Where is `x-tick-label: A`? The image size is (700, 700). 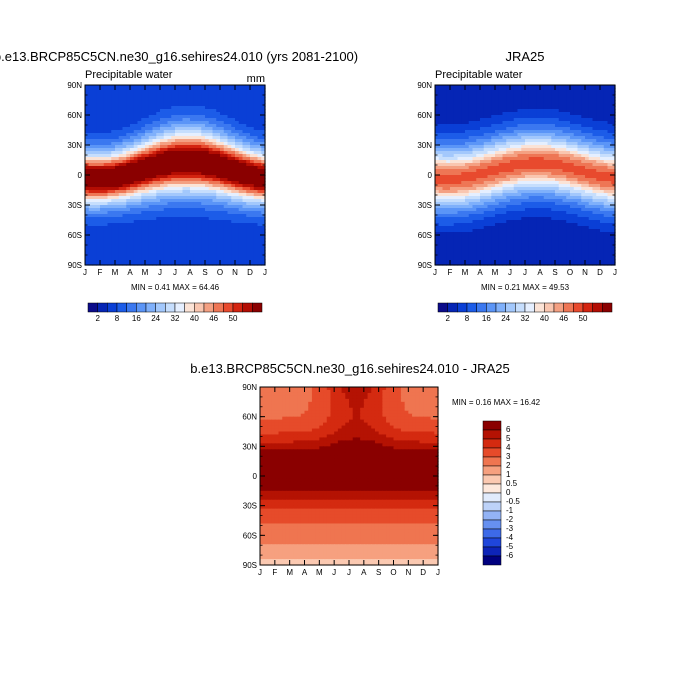 x-tick-label: A is located at coordinates (190, 272).